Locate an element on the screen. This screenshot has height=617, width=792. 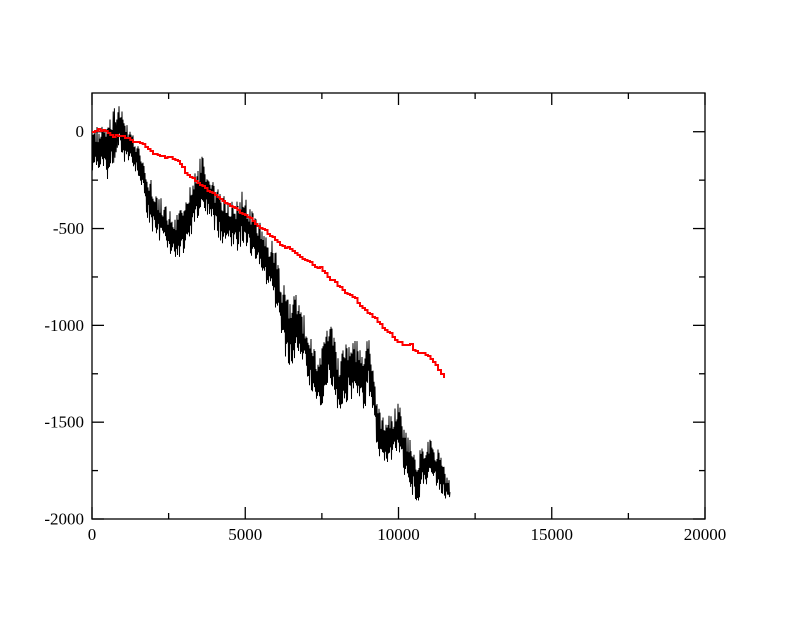
y-axis-tick-label: -1500 is located at coordinates (64, 422).